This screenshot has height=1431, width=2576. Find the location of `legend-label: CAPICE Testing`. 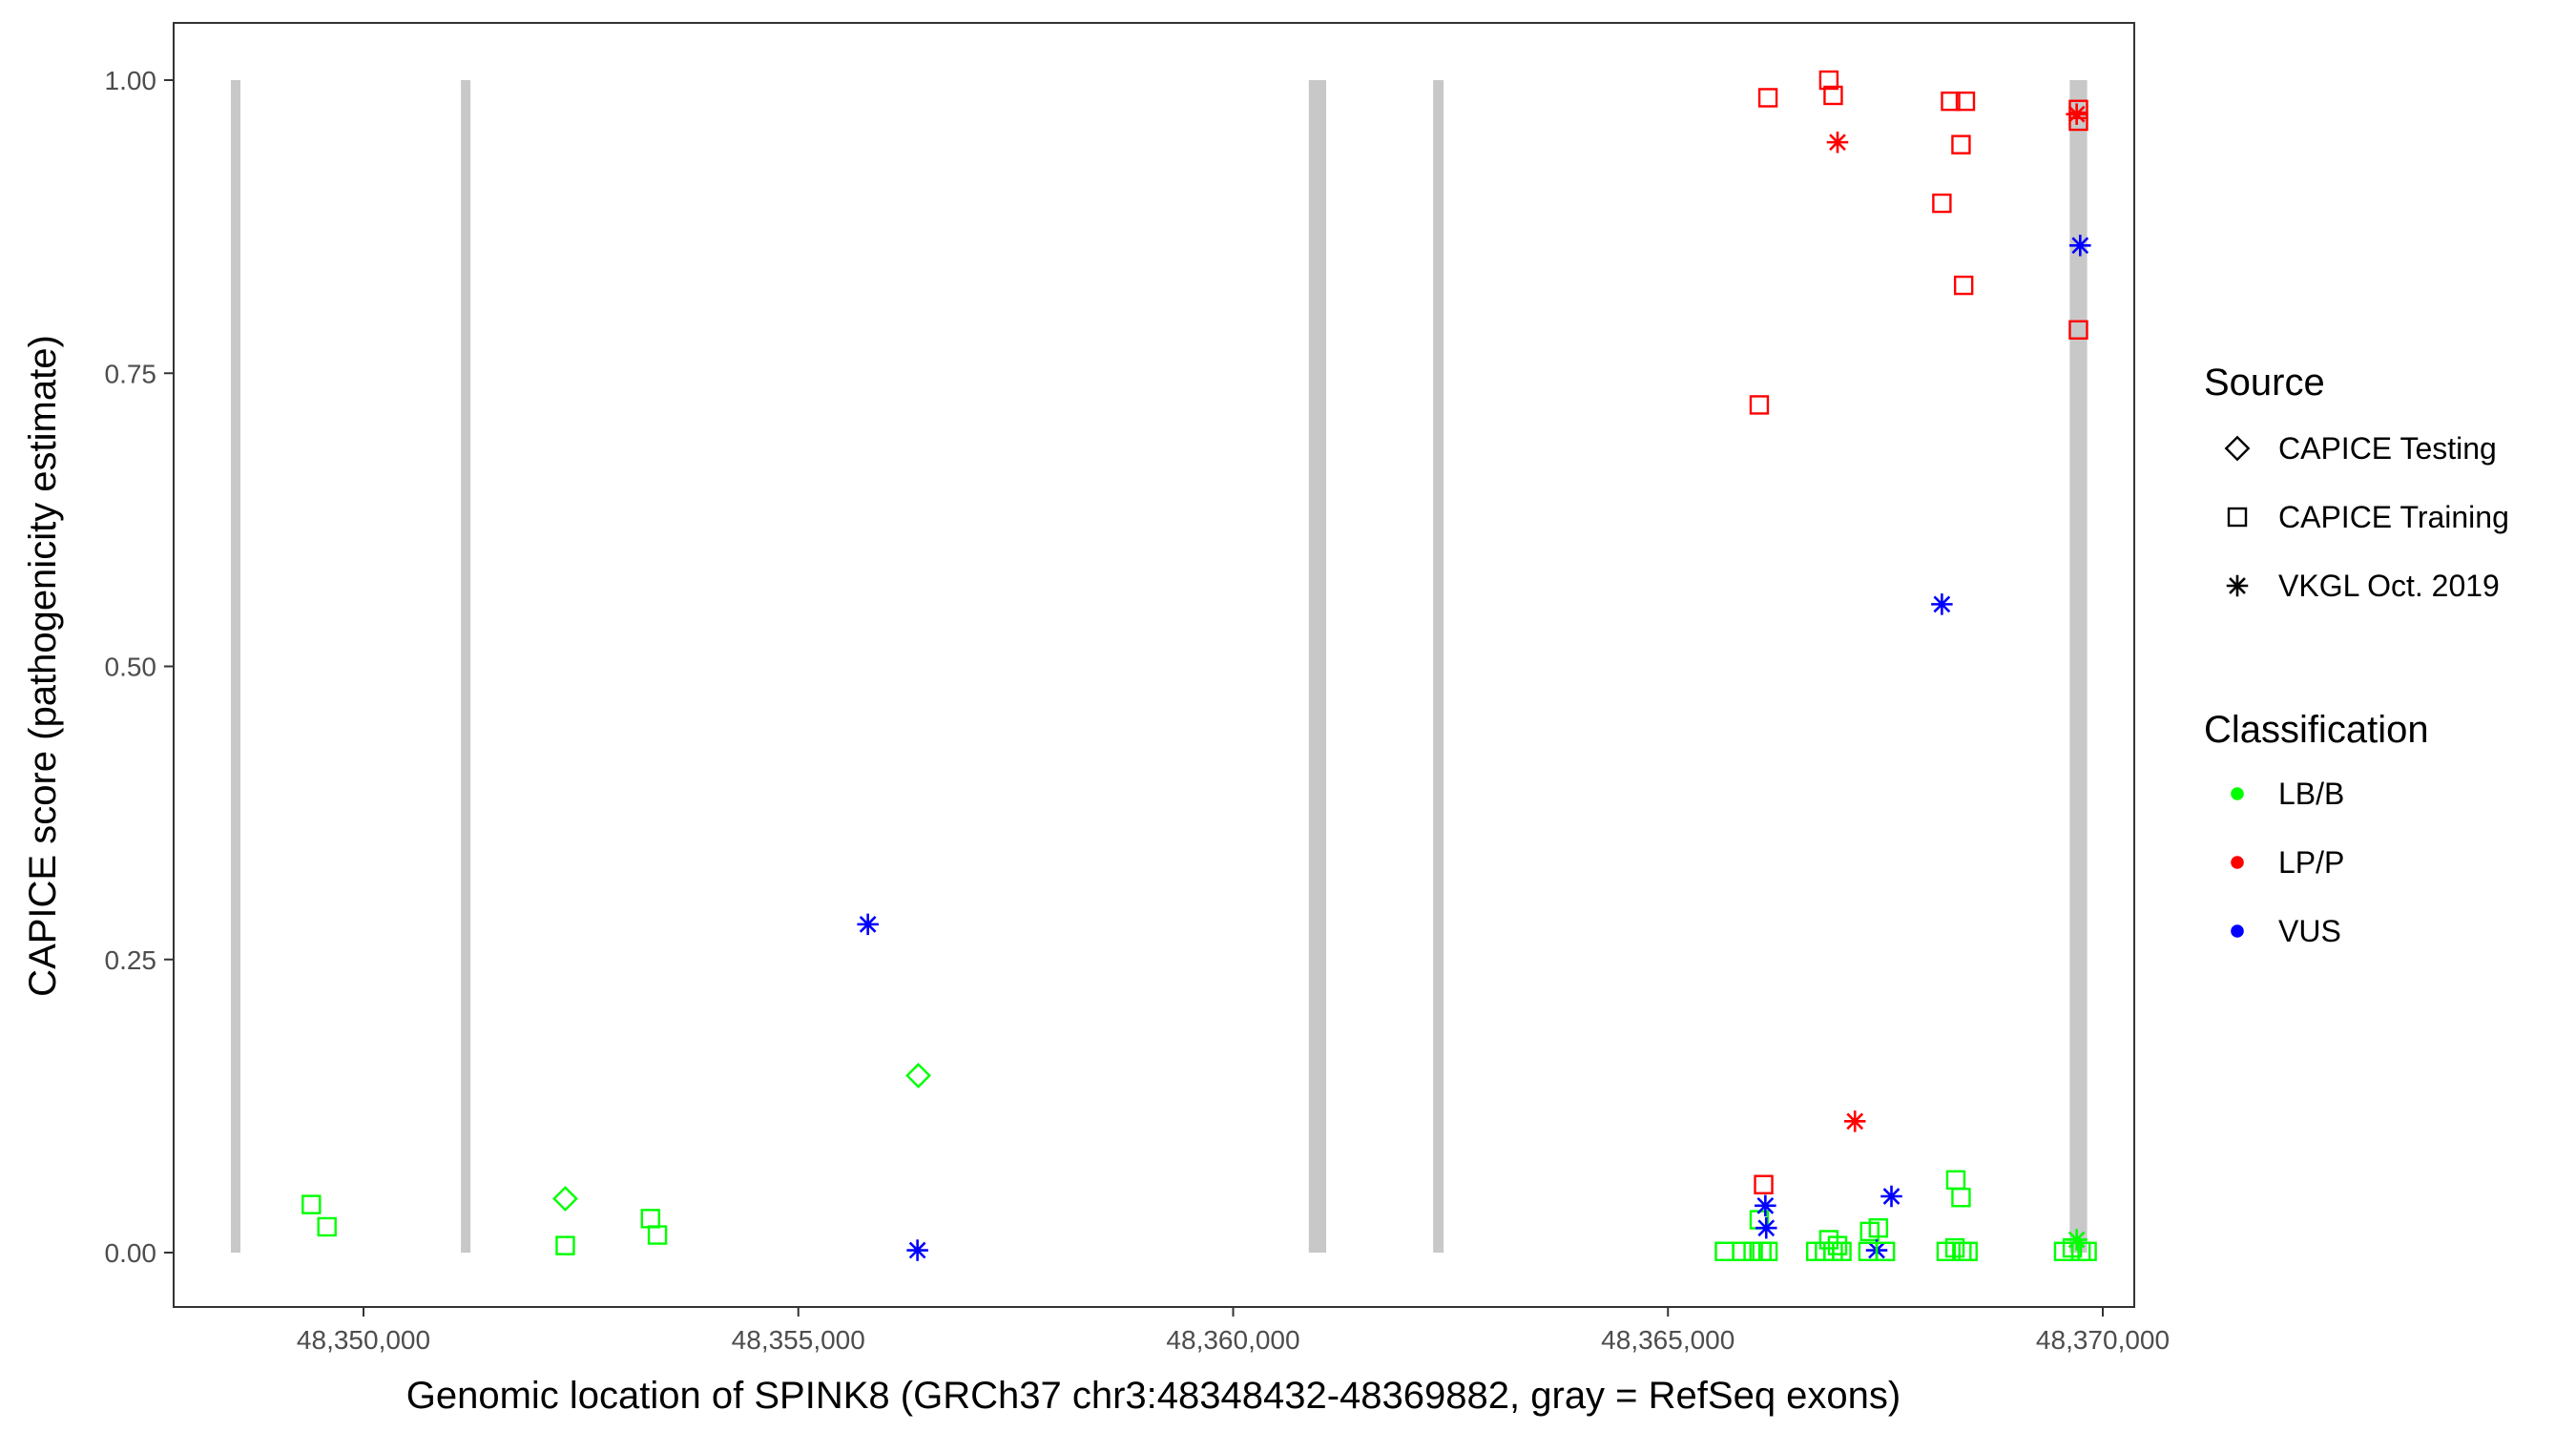

legend-label: CAPICE Testing is located at coordinates (2387, 448).